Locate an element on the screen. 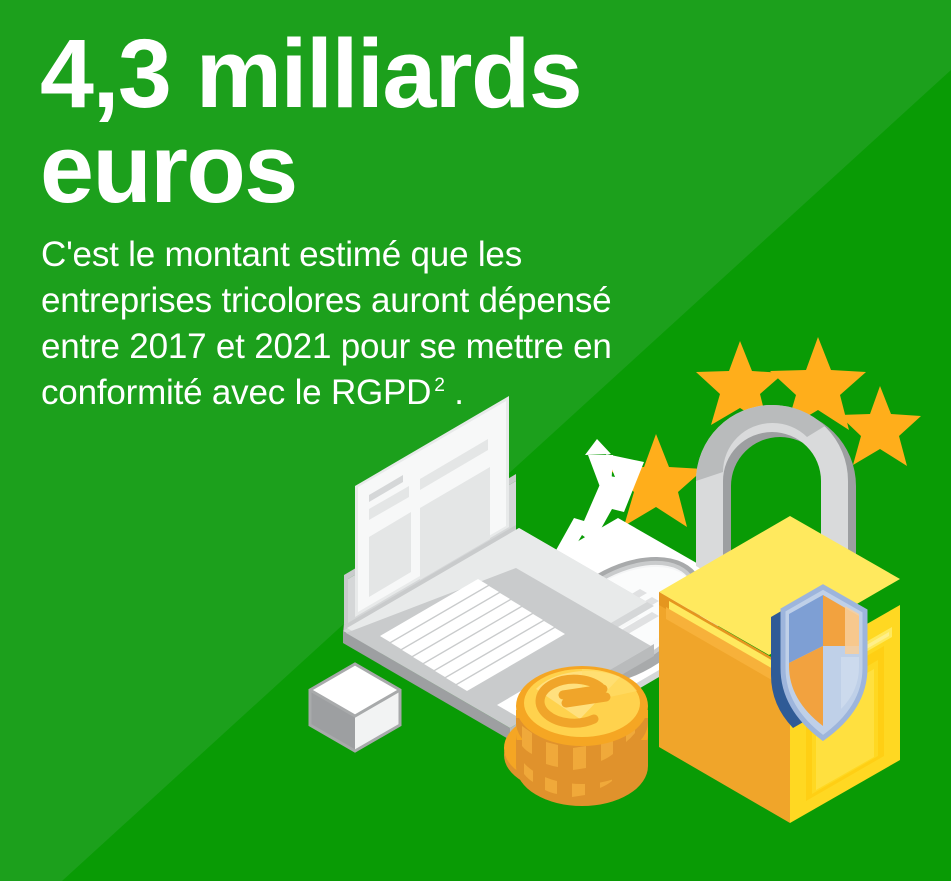  euro-coins-icon is located at coordinates (576, 736).